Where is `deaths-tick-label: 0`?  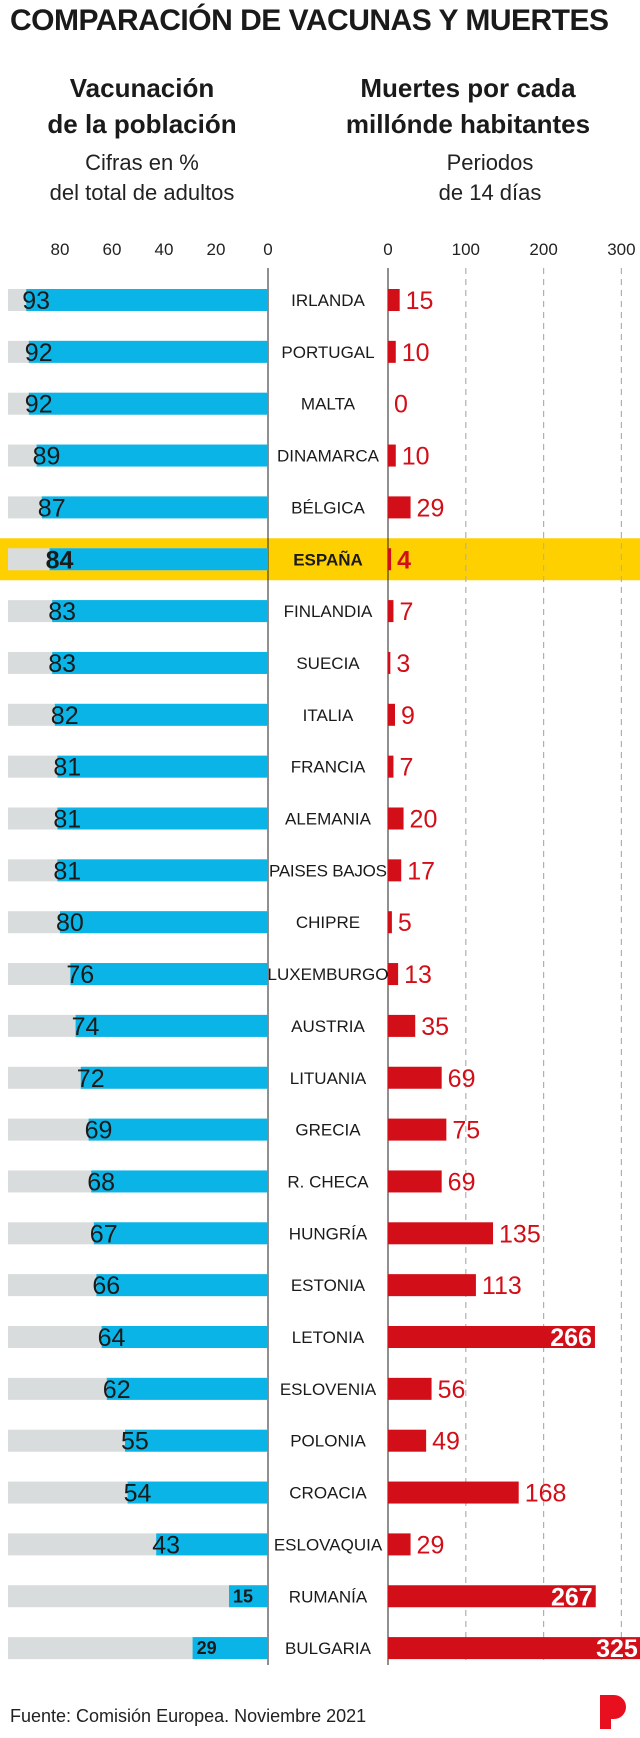 deaths-tick-label: 0 is located at coordinates (387, 249).